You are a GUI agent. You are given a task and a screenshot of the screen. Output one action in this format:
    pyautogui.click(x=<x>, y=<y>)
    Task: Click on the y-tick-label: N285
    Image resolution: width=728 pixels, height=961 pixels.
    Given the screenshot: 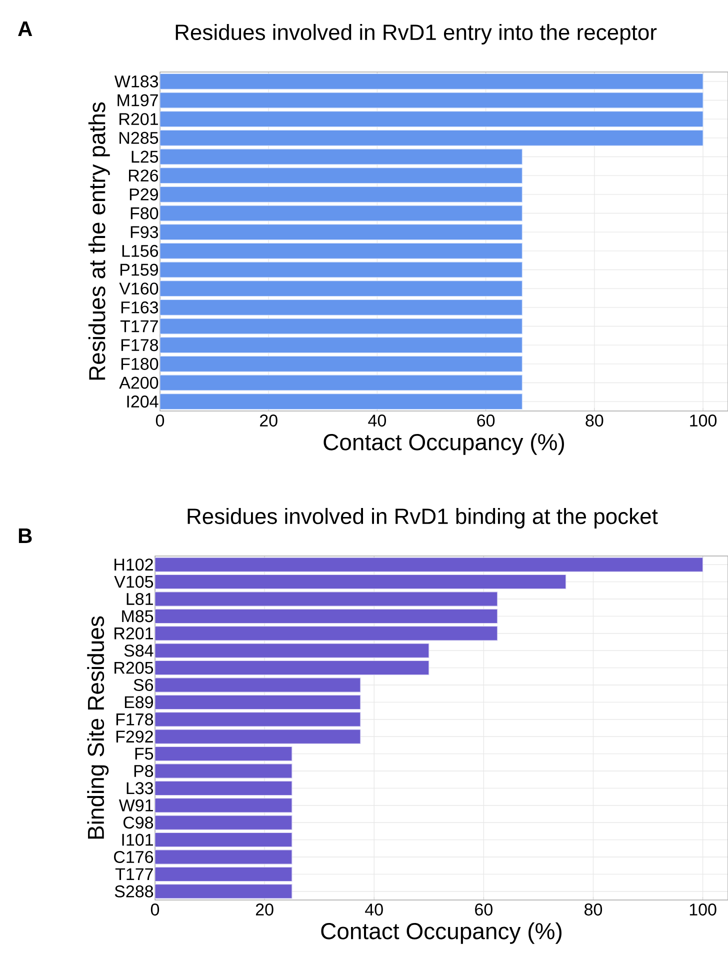 What is the action you would take?
    pyautogui.click(x=139, y=138)
    